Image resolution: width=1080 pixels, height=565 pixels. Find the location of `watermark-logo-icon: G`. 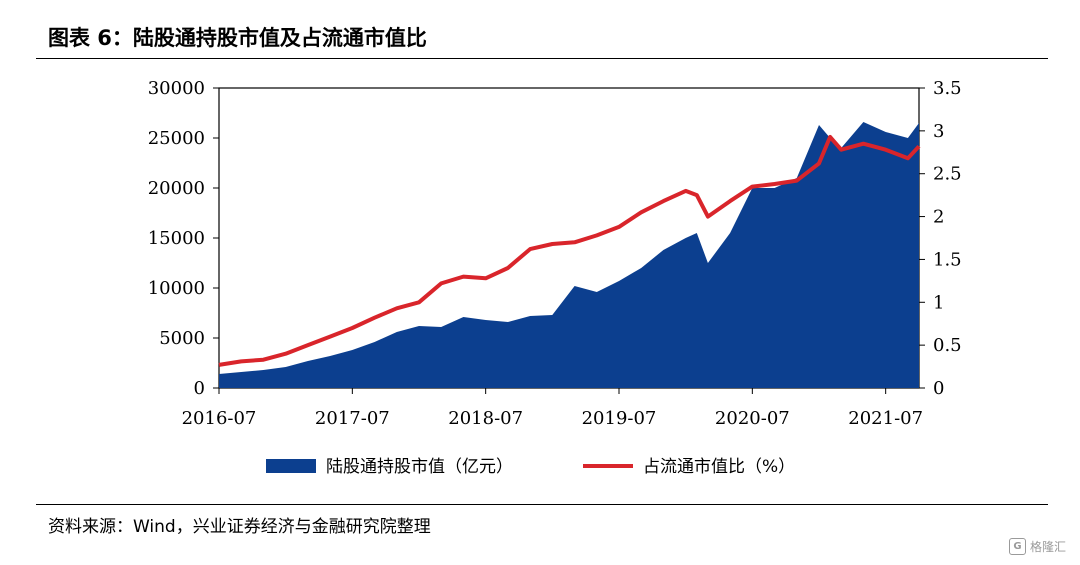

watermark-logo-icon: G is located at coordinates (1017, 546).